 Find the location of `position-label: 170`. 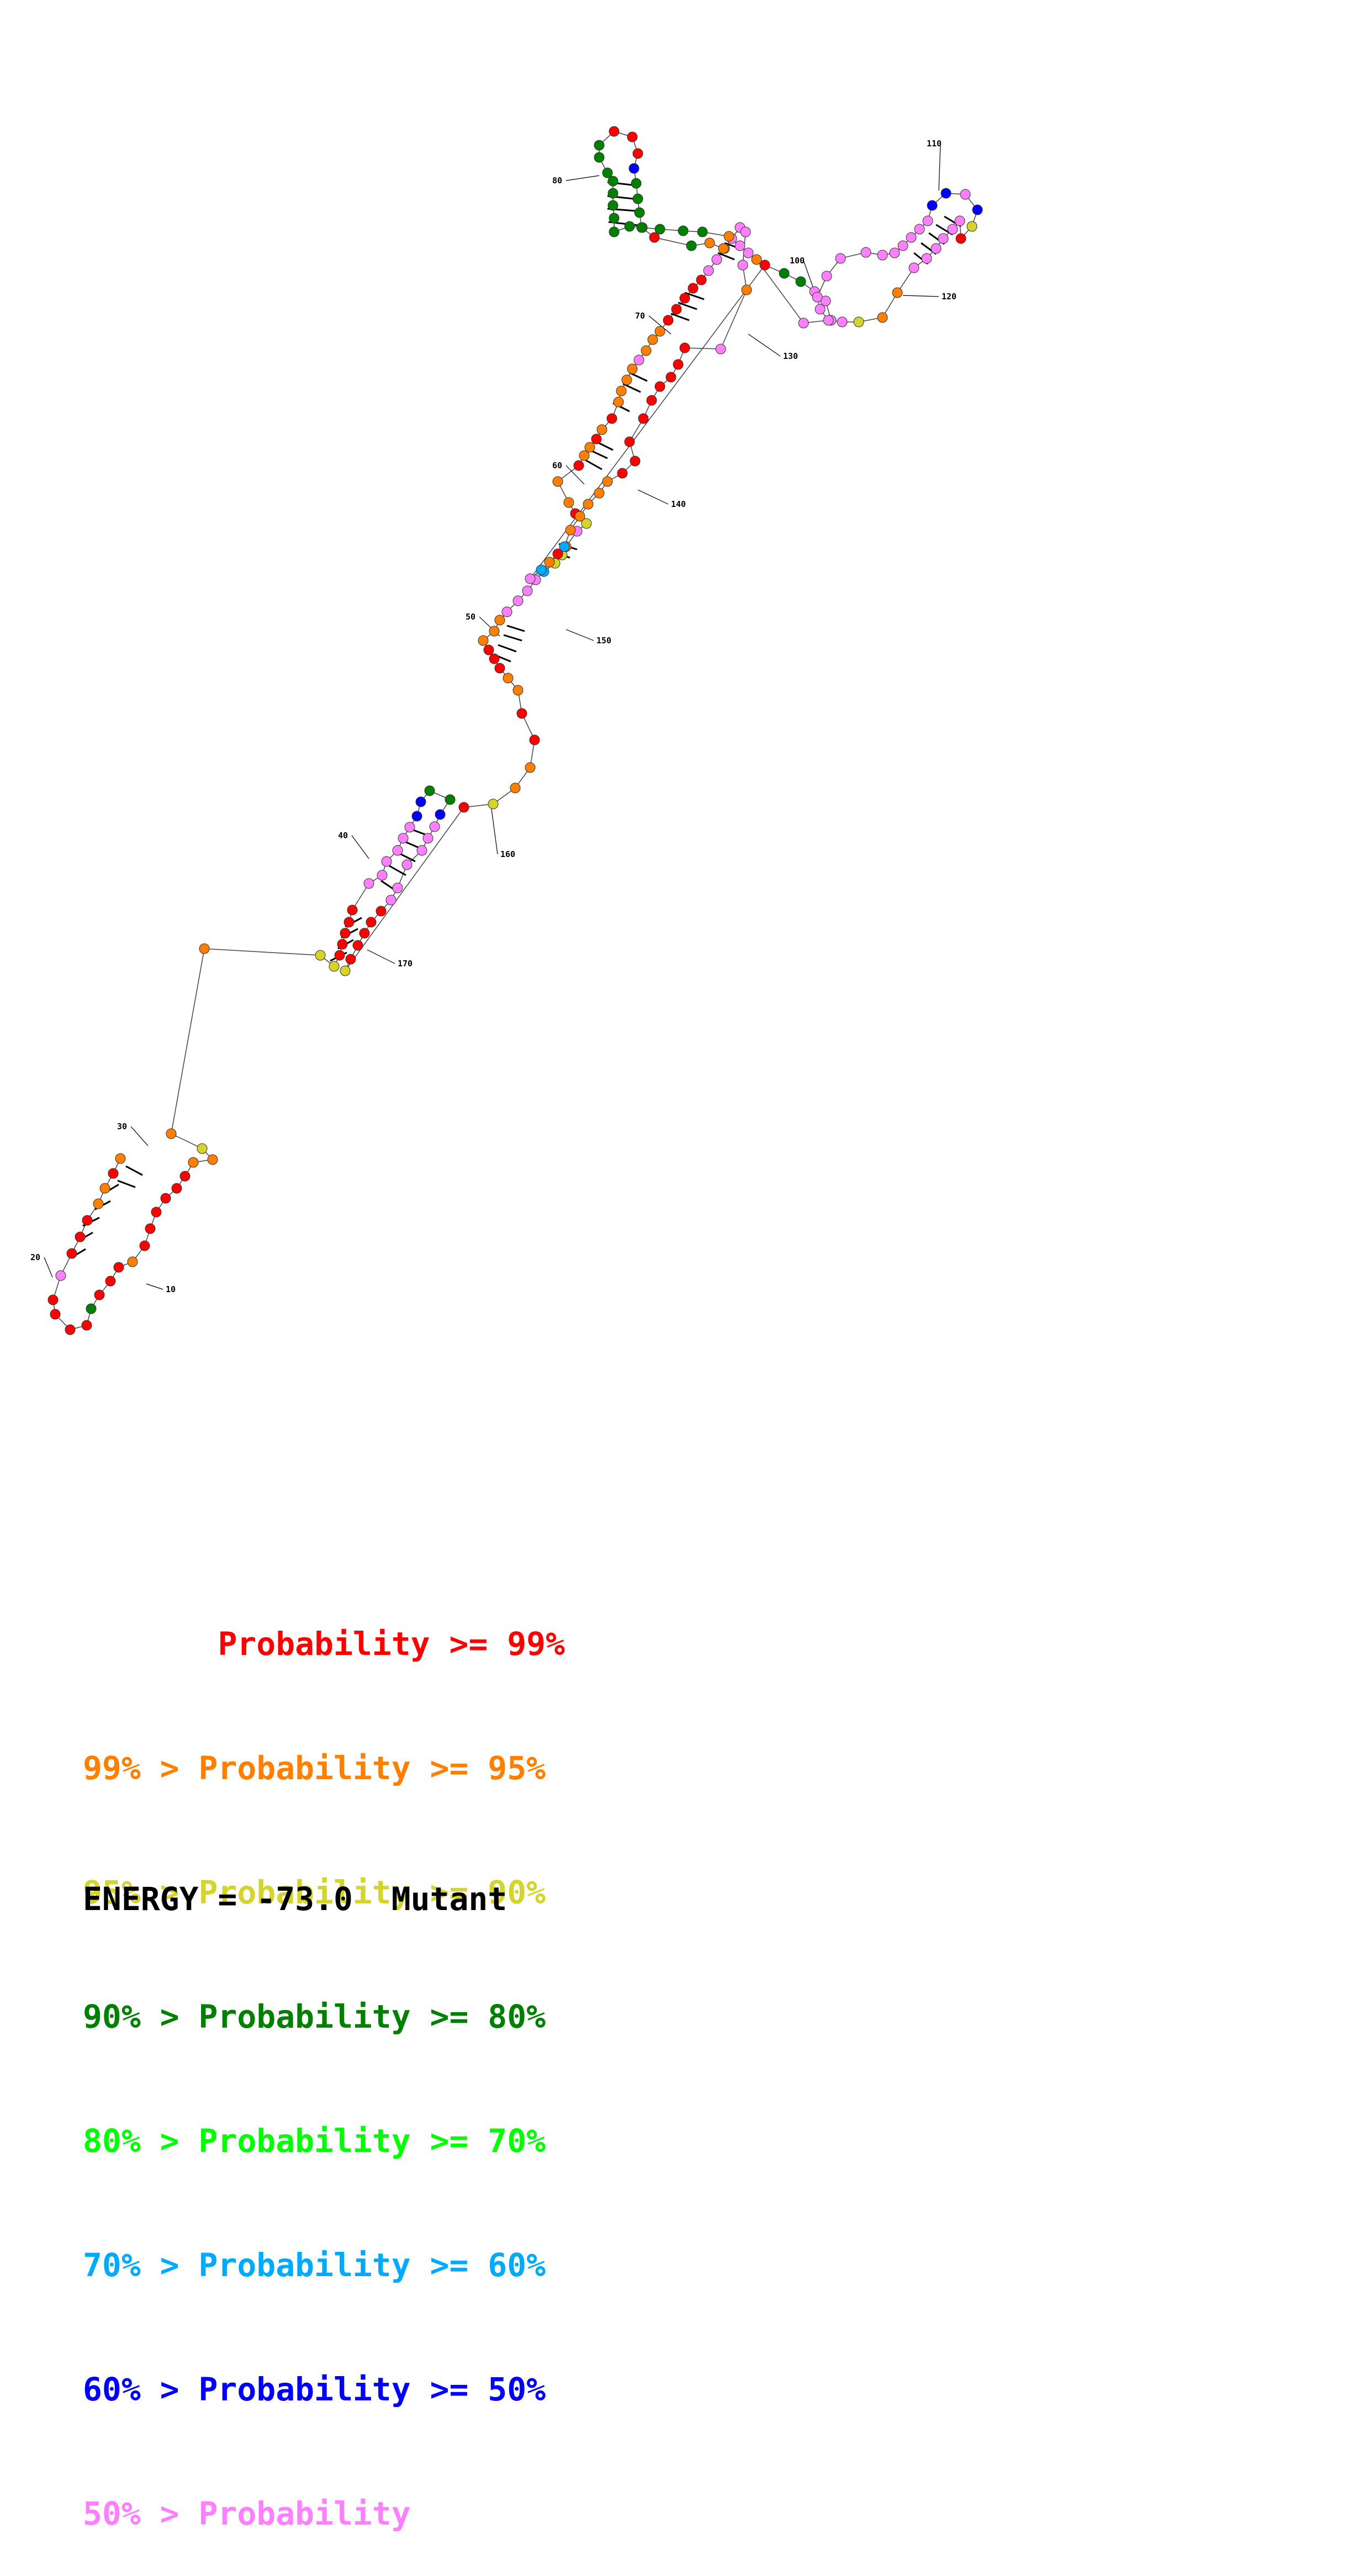

position-label: 170 is located at coordinates (405, 964).